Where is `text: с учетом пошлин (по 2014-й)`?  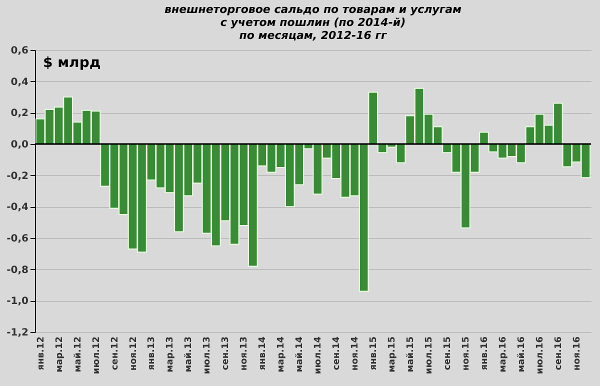 text: с учетом пошлин (по 2014-й) is located at coordinates (313, 22).